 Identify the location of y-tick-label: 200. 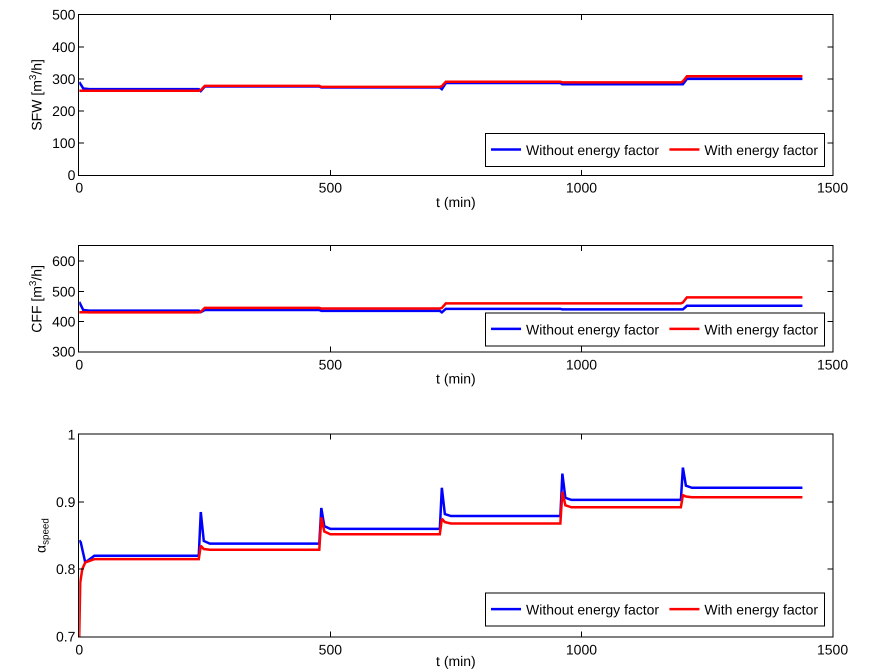
(64, 110).